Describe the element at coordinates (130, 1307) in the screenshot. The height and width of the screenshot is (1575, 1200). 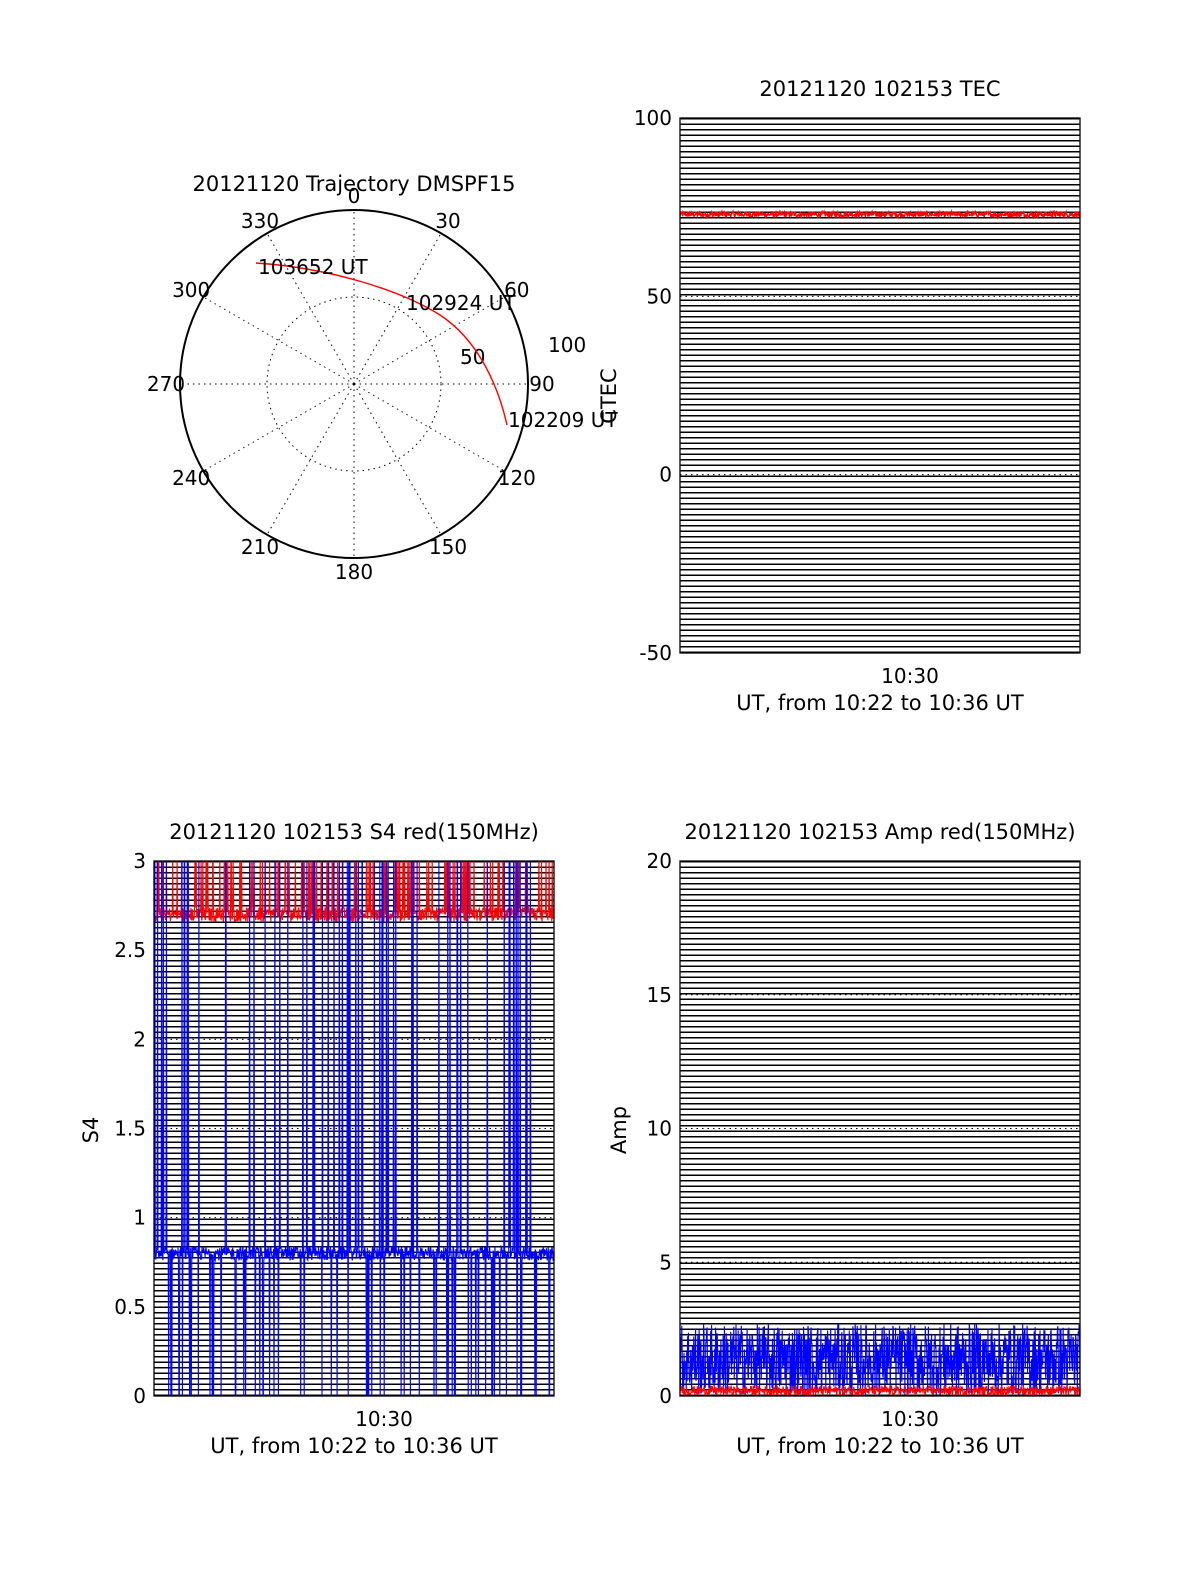
I see `y-tick-label: 0.5` at that location.